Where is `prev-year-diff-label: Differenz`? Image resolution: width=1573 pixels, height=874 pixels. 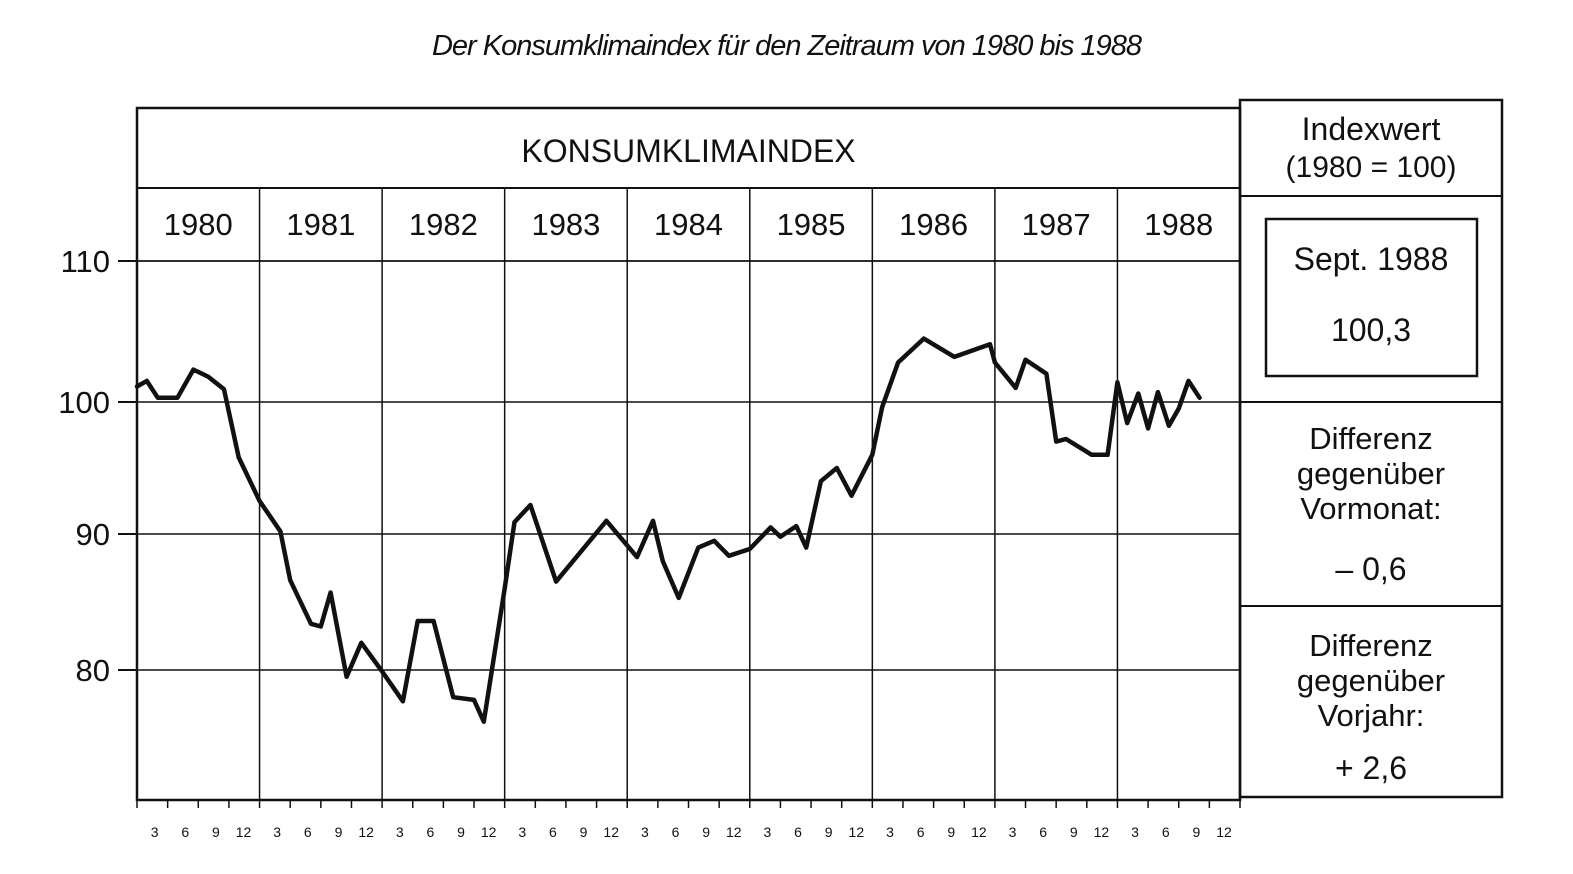 prev-year-diff-label: Differenz is located at coordinates (1371, 645).